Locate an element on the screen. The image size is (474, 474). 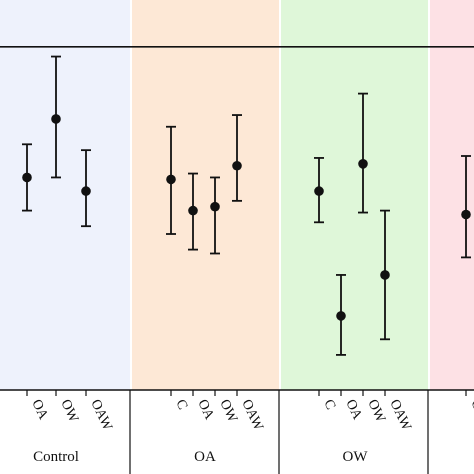
x-tick-label-0-0: OA is located at coordinates (39, 409).